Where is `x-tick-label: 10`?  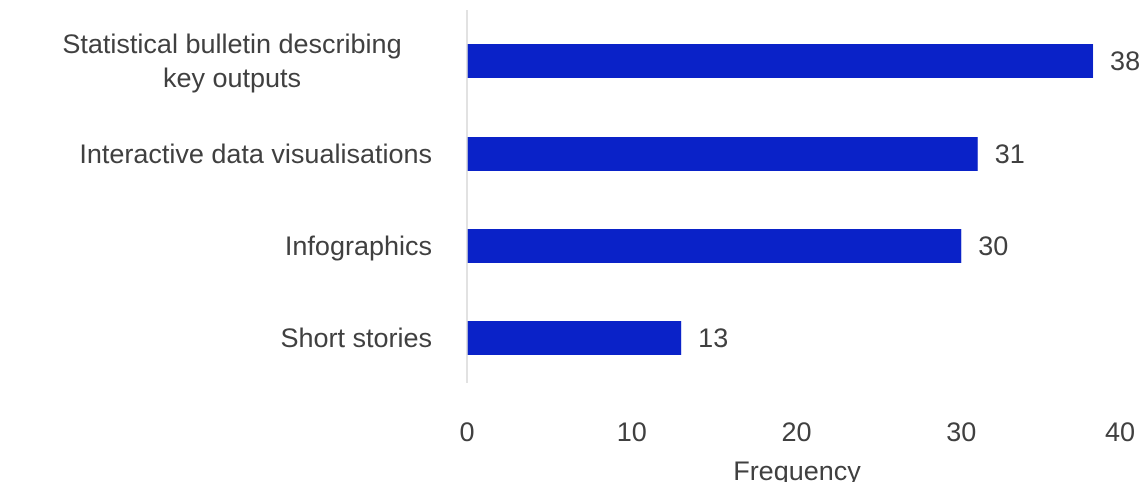
x-tick-label: 10 is located at coordinates (632, 432).